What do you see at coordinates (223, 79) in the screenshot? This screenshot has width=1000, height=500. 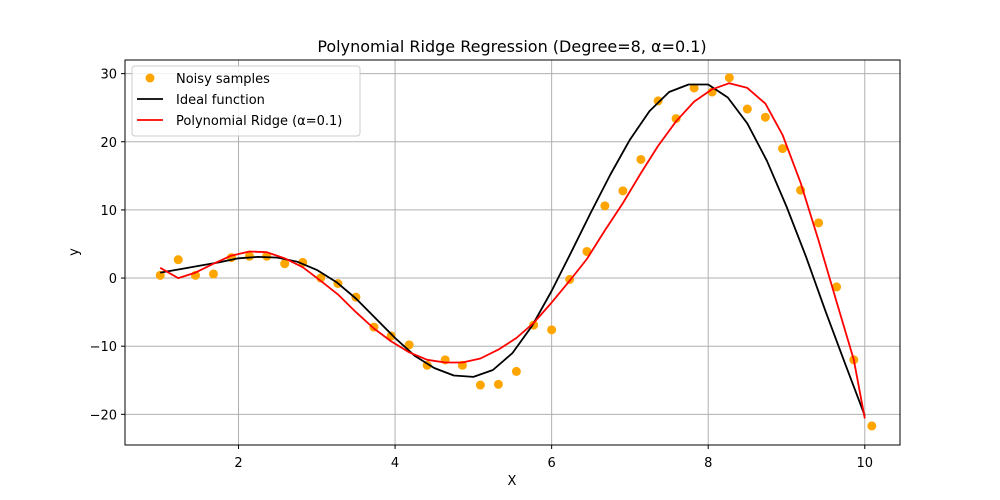 I see `legend-label: Noisy samples` at bounding box center [223, 79].